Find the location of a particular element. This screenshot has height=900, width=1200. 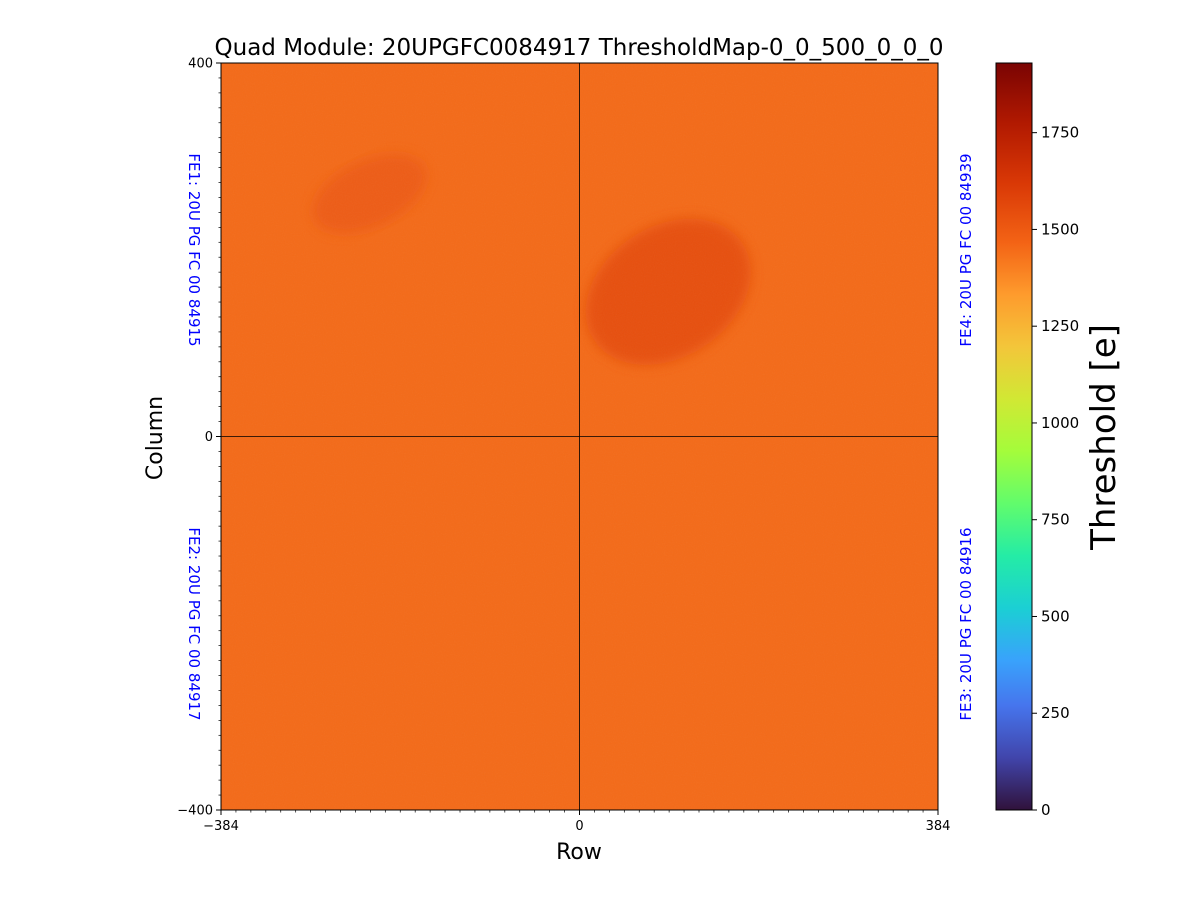

chip-label-fe1: FE1: 20U PG FC 00 84915 is located at coordinates (194, 249).